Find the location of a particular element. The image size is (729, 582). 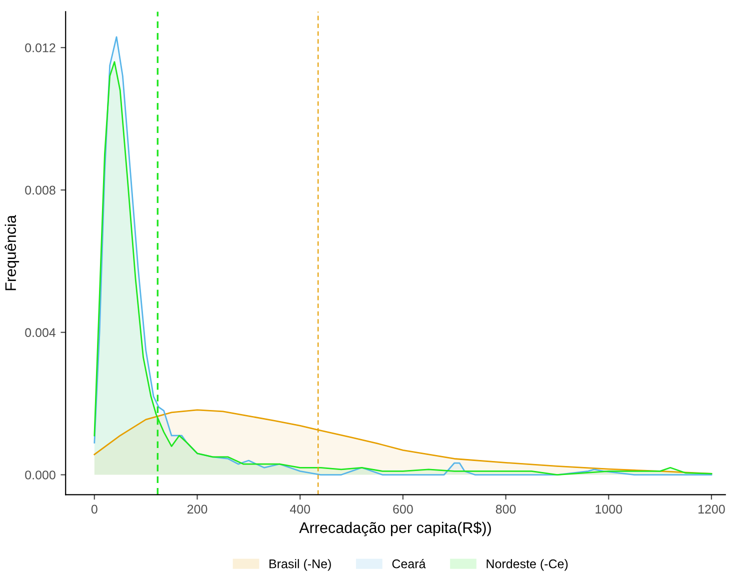

x-tick-label: 0 is located at coordinates (94, 509).